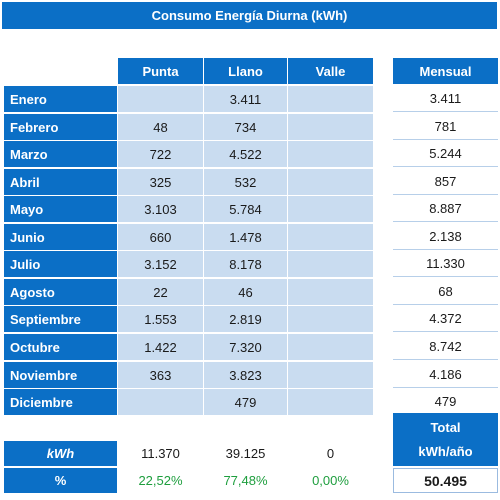 The height and width of the screenshot is (500, 500). Describe the element at coordinates (445, 347) in the screenshot. I see `month-mensual-cell: 8.742` at that location.